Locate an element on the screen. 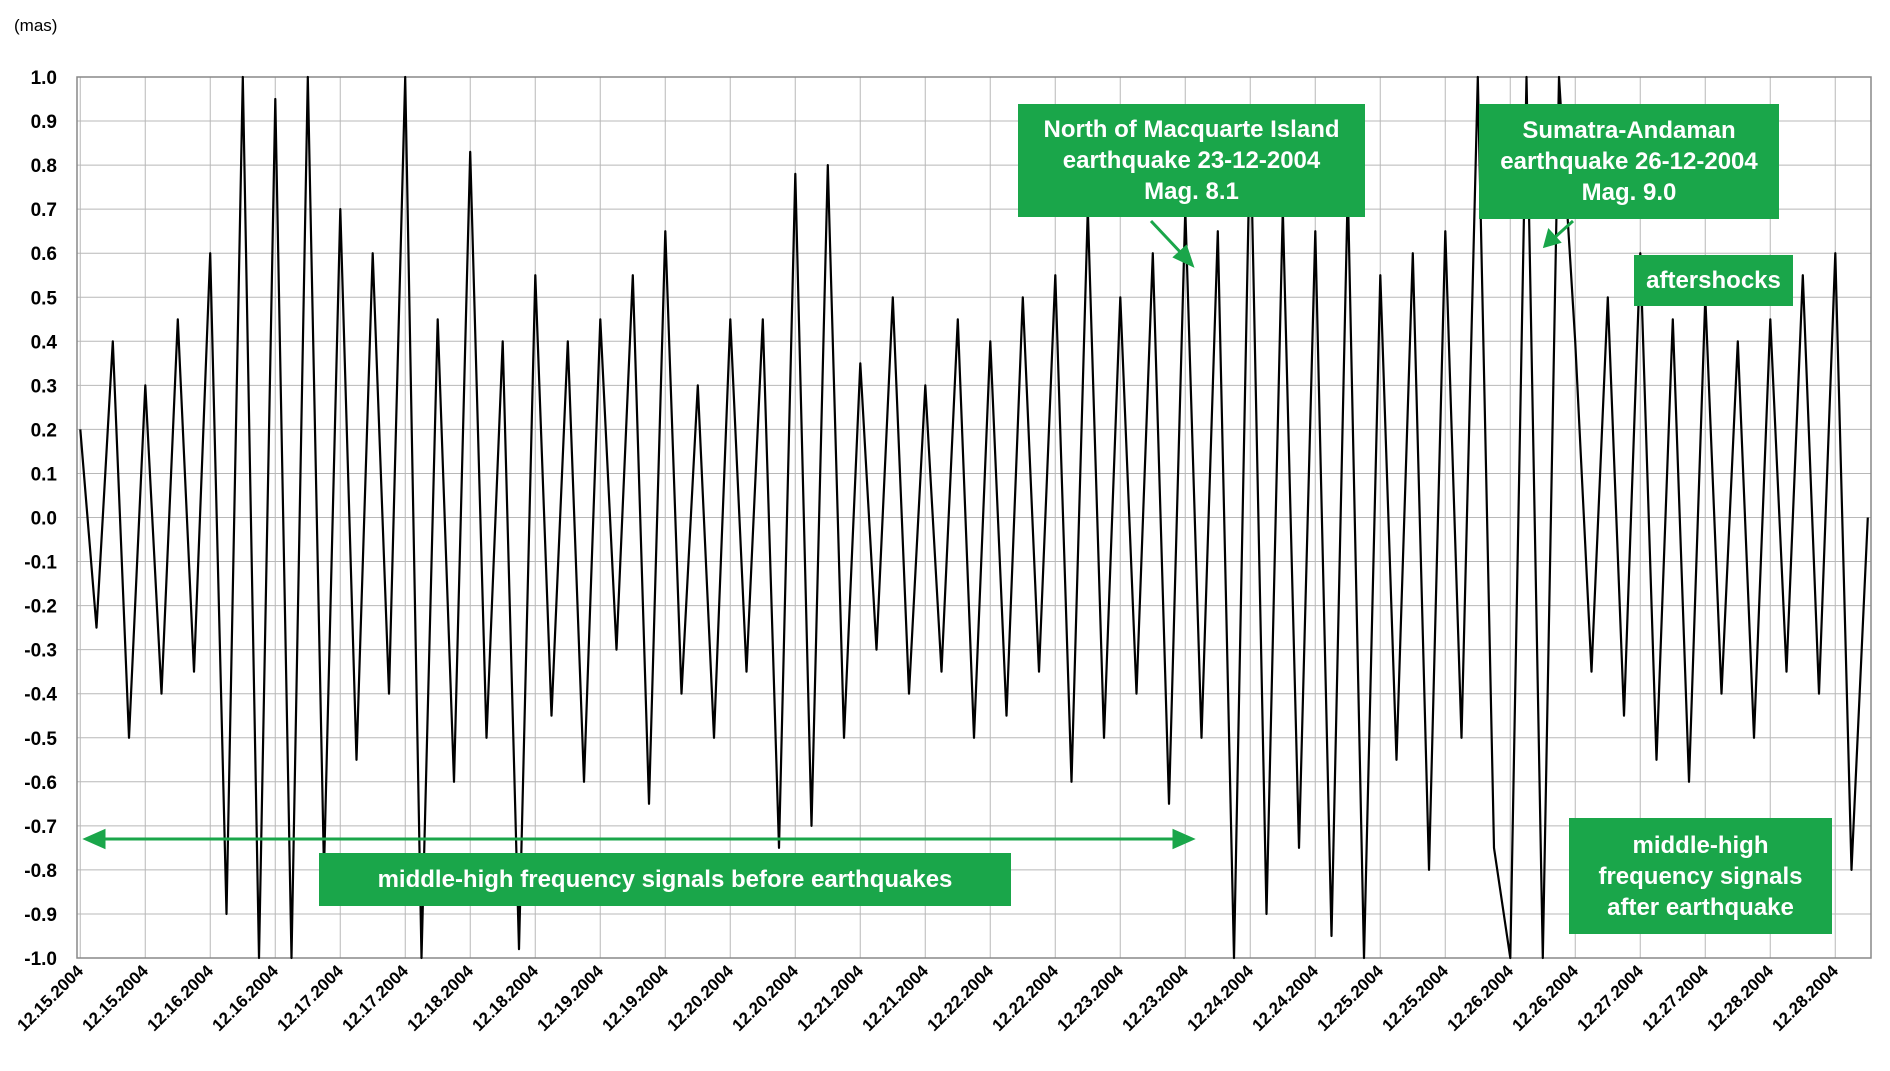 The image size is (1890, 1071). y-tick-label: -0.8 is located at coordinates (40, 871).